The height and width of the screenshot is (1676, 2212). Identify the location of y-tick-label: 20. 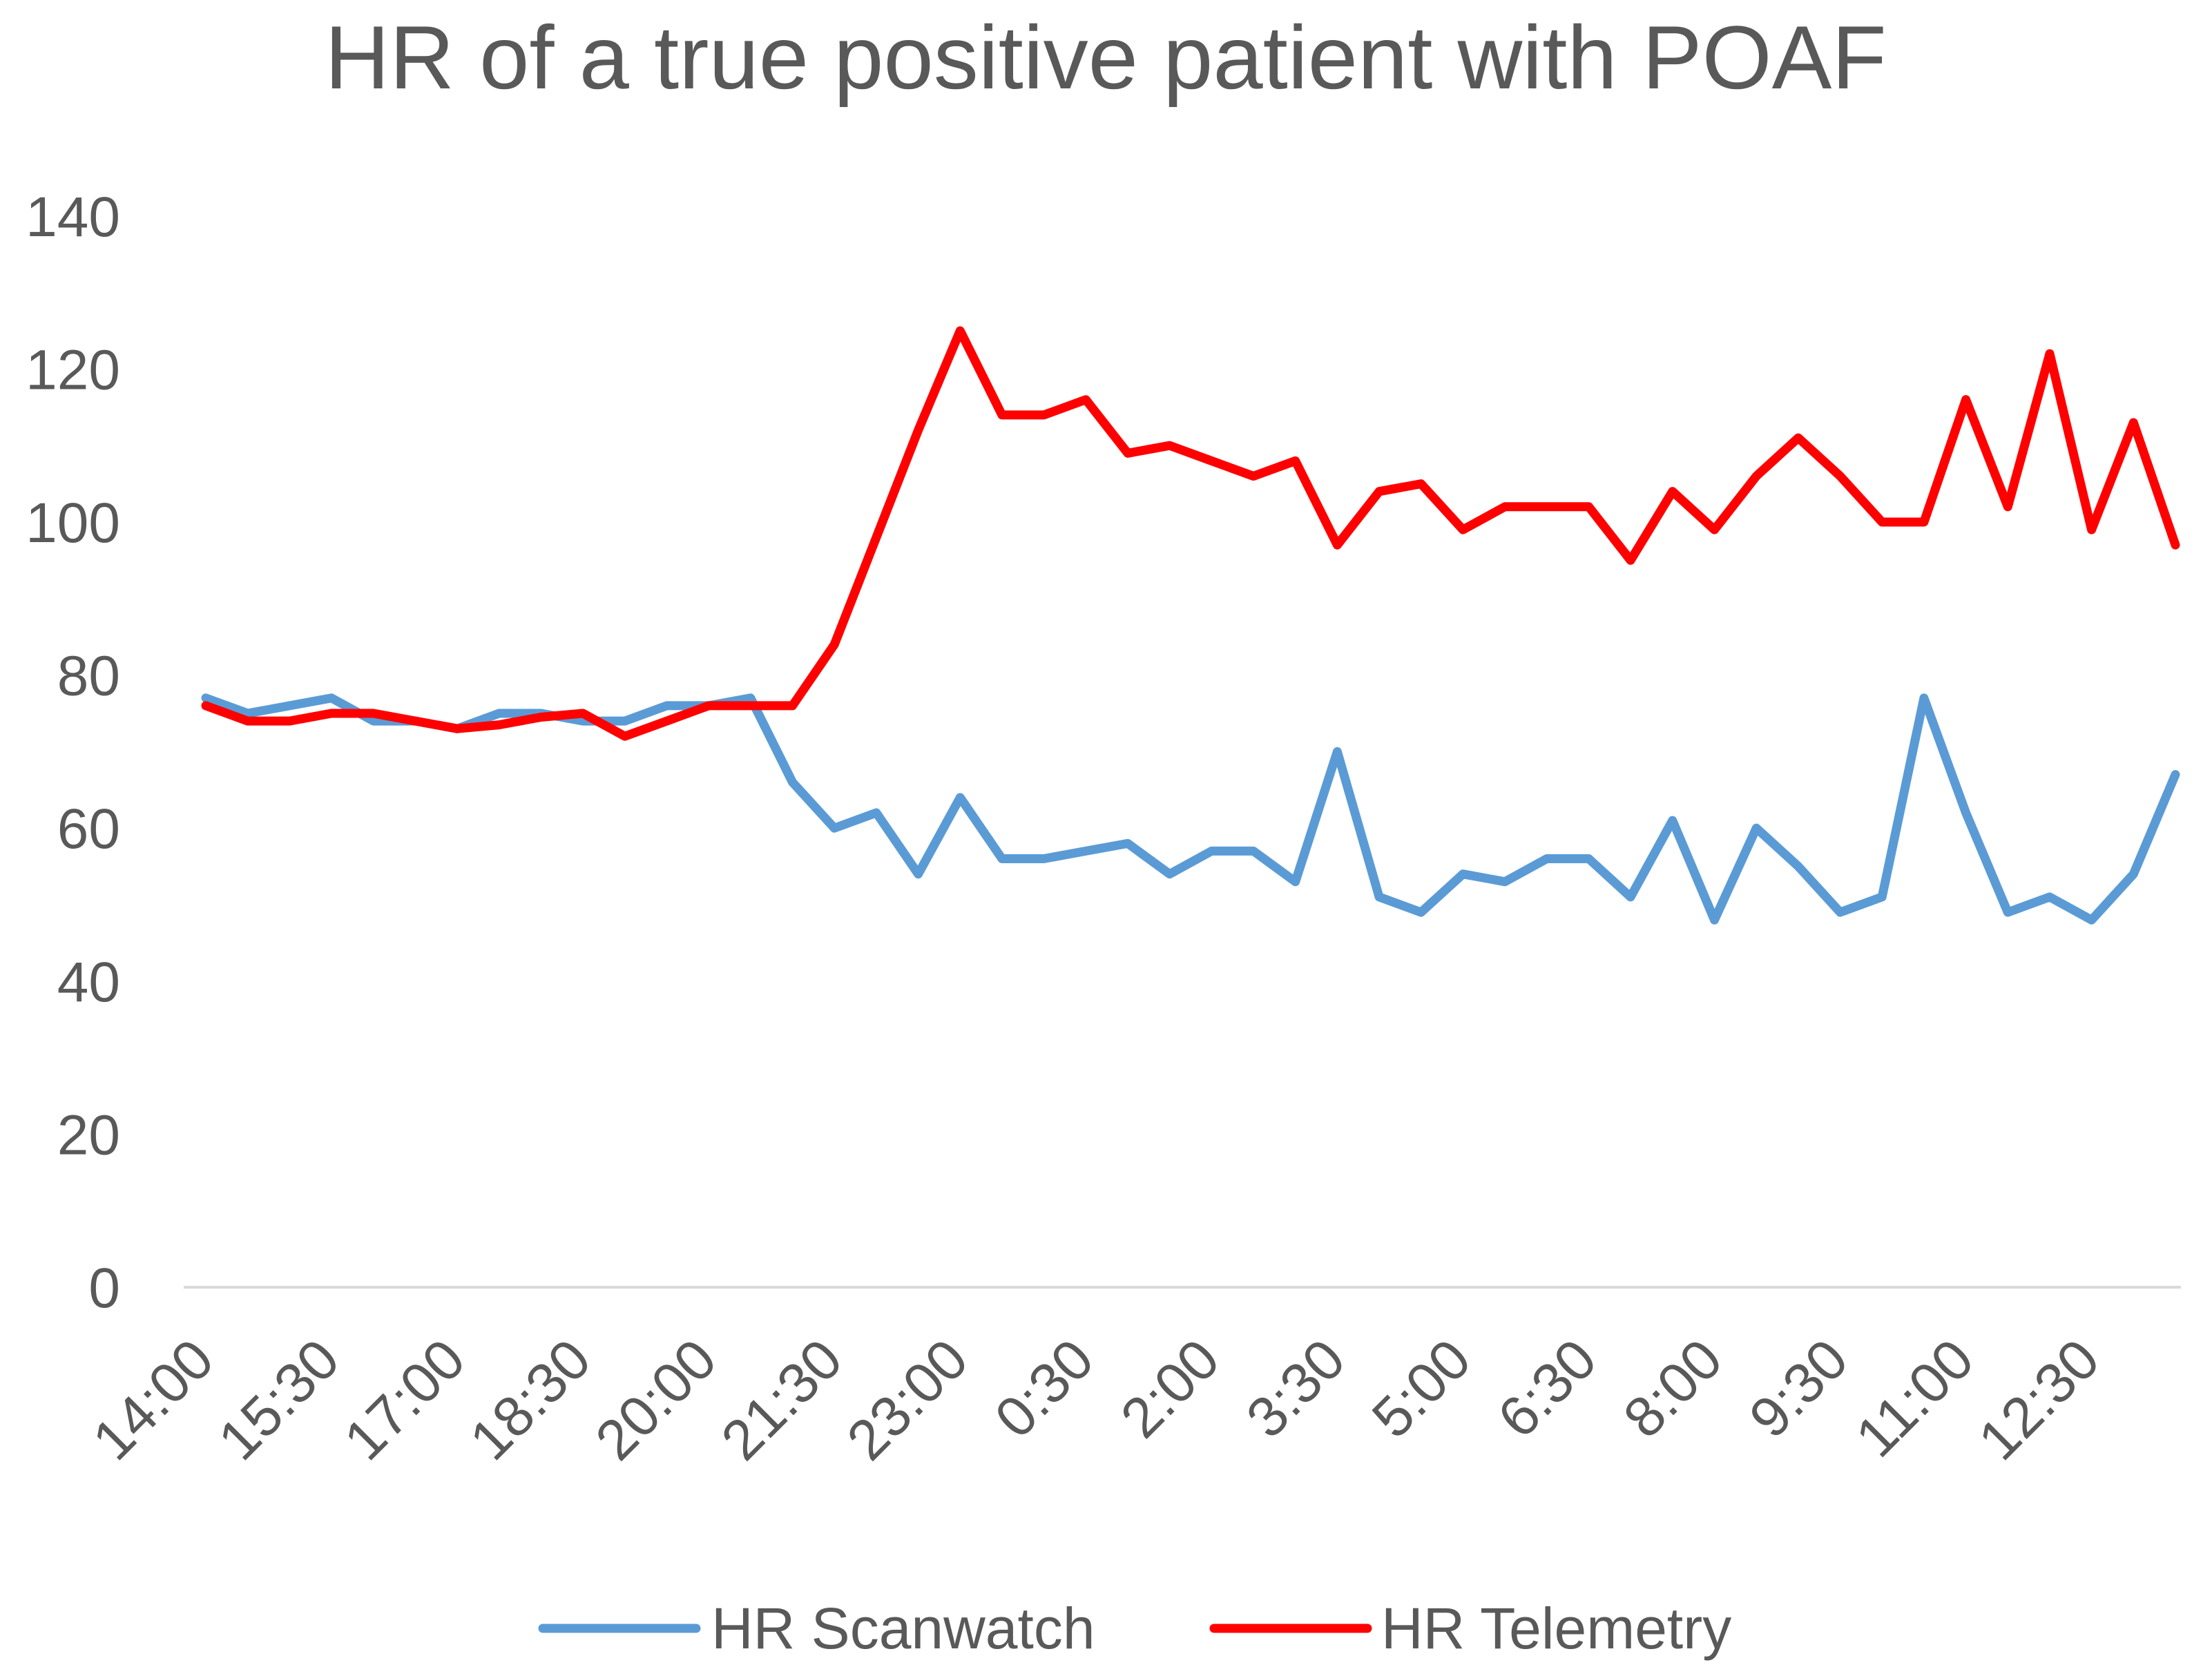
(88, 1135).